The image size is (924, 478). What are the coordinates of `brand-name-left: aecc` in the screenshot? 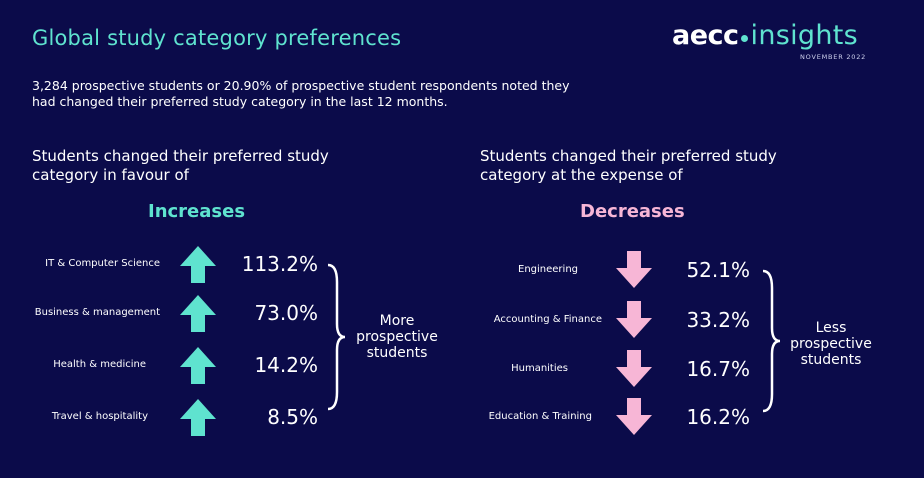 It's located at (705, 35).